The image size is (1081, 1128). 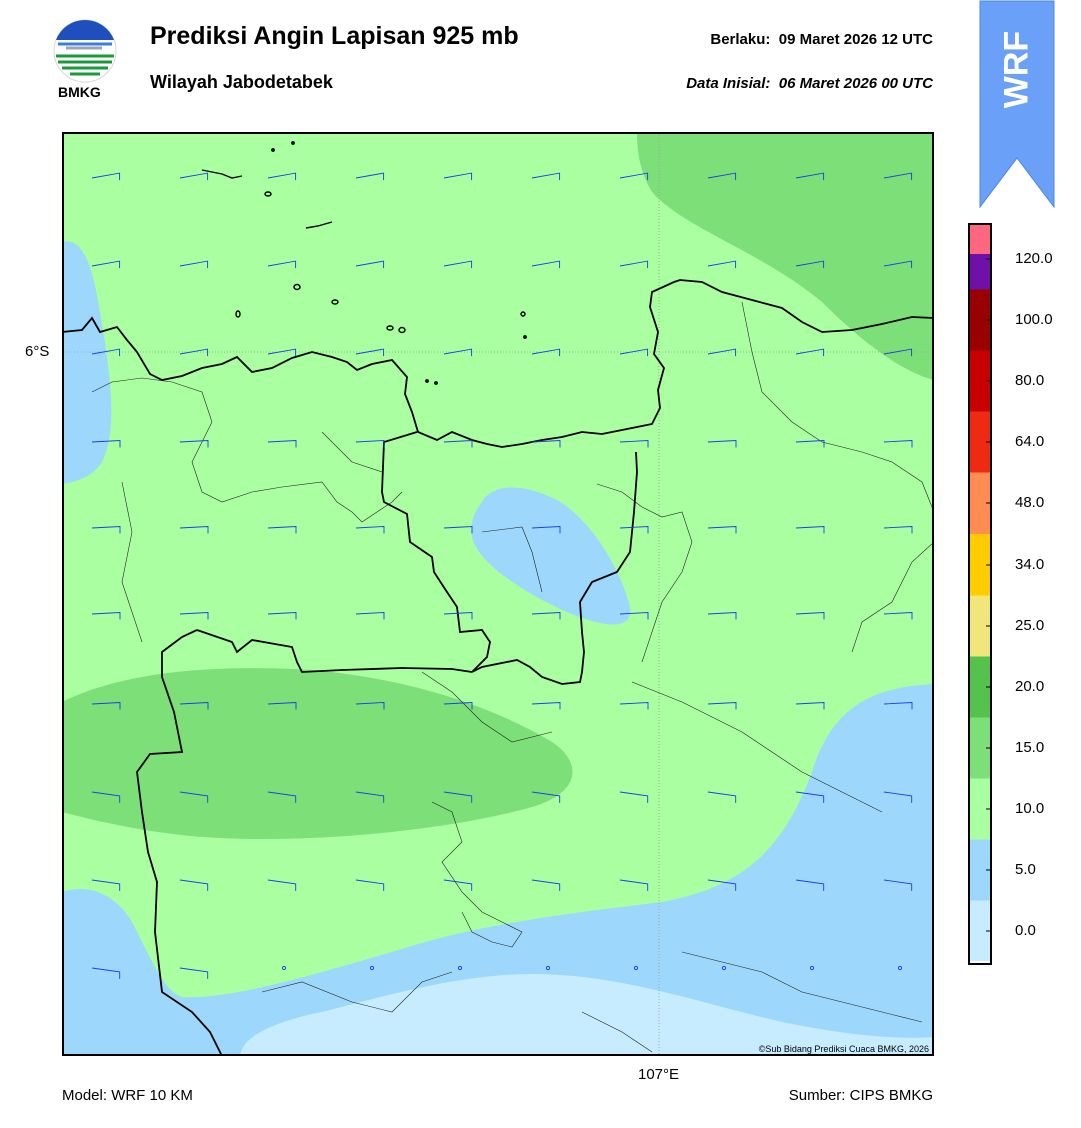 I want to click on light-wind-area-center, so click(x=551, y=556).